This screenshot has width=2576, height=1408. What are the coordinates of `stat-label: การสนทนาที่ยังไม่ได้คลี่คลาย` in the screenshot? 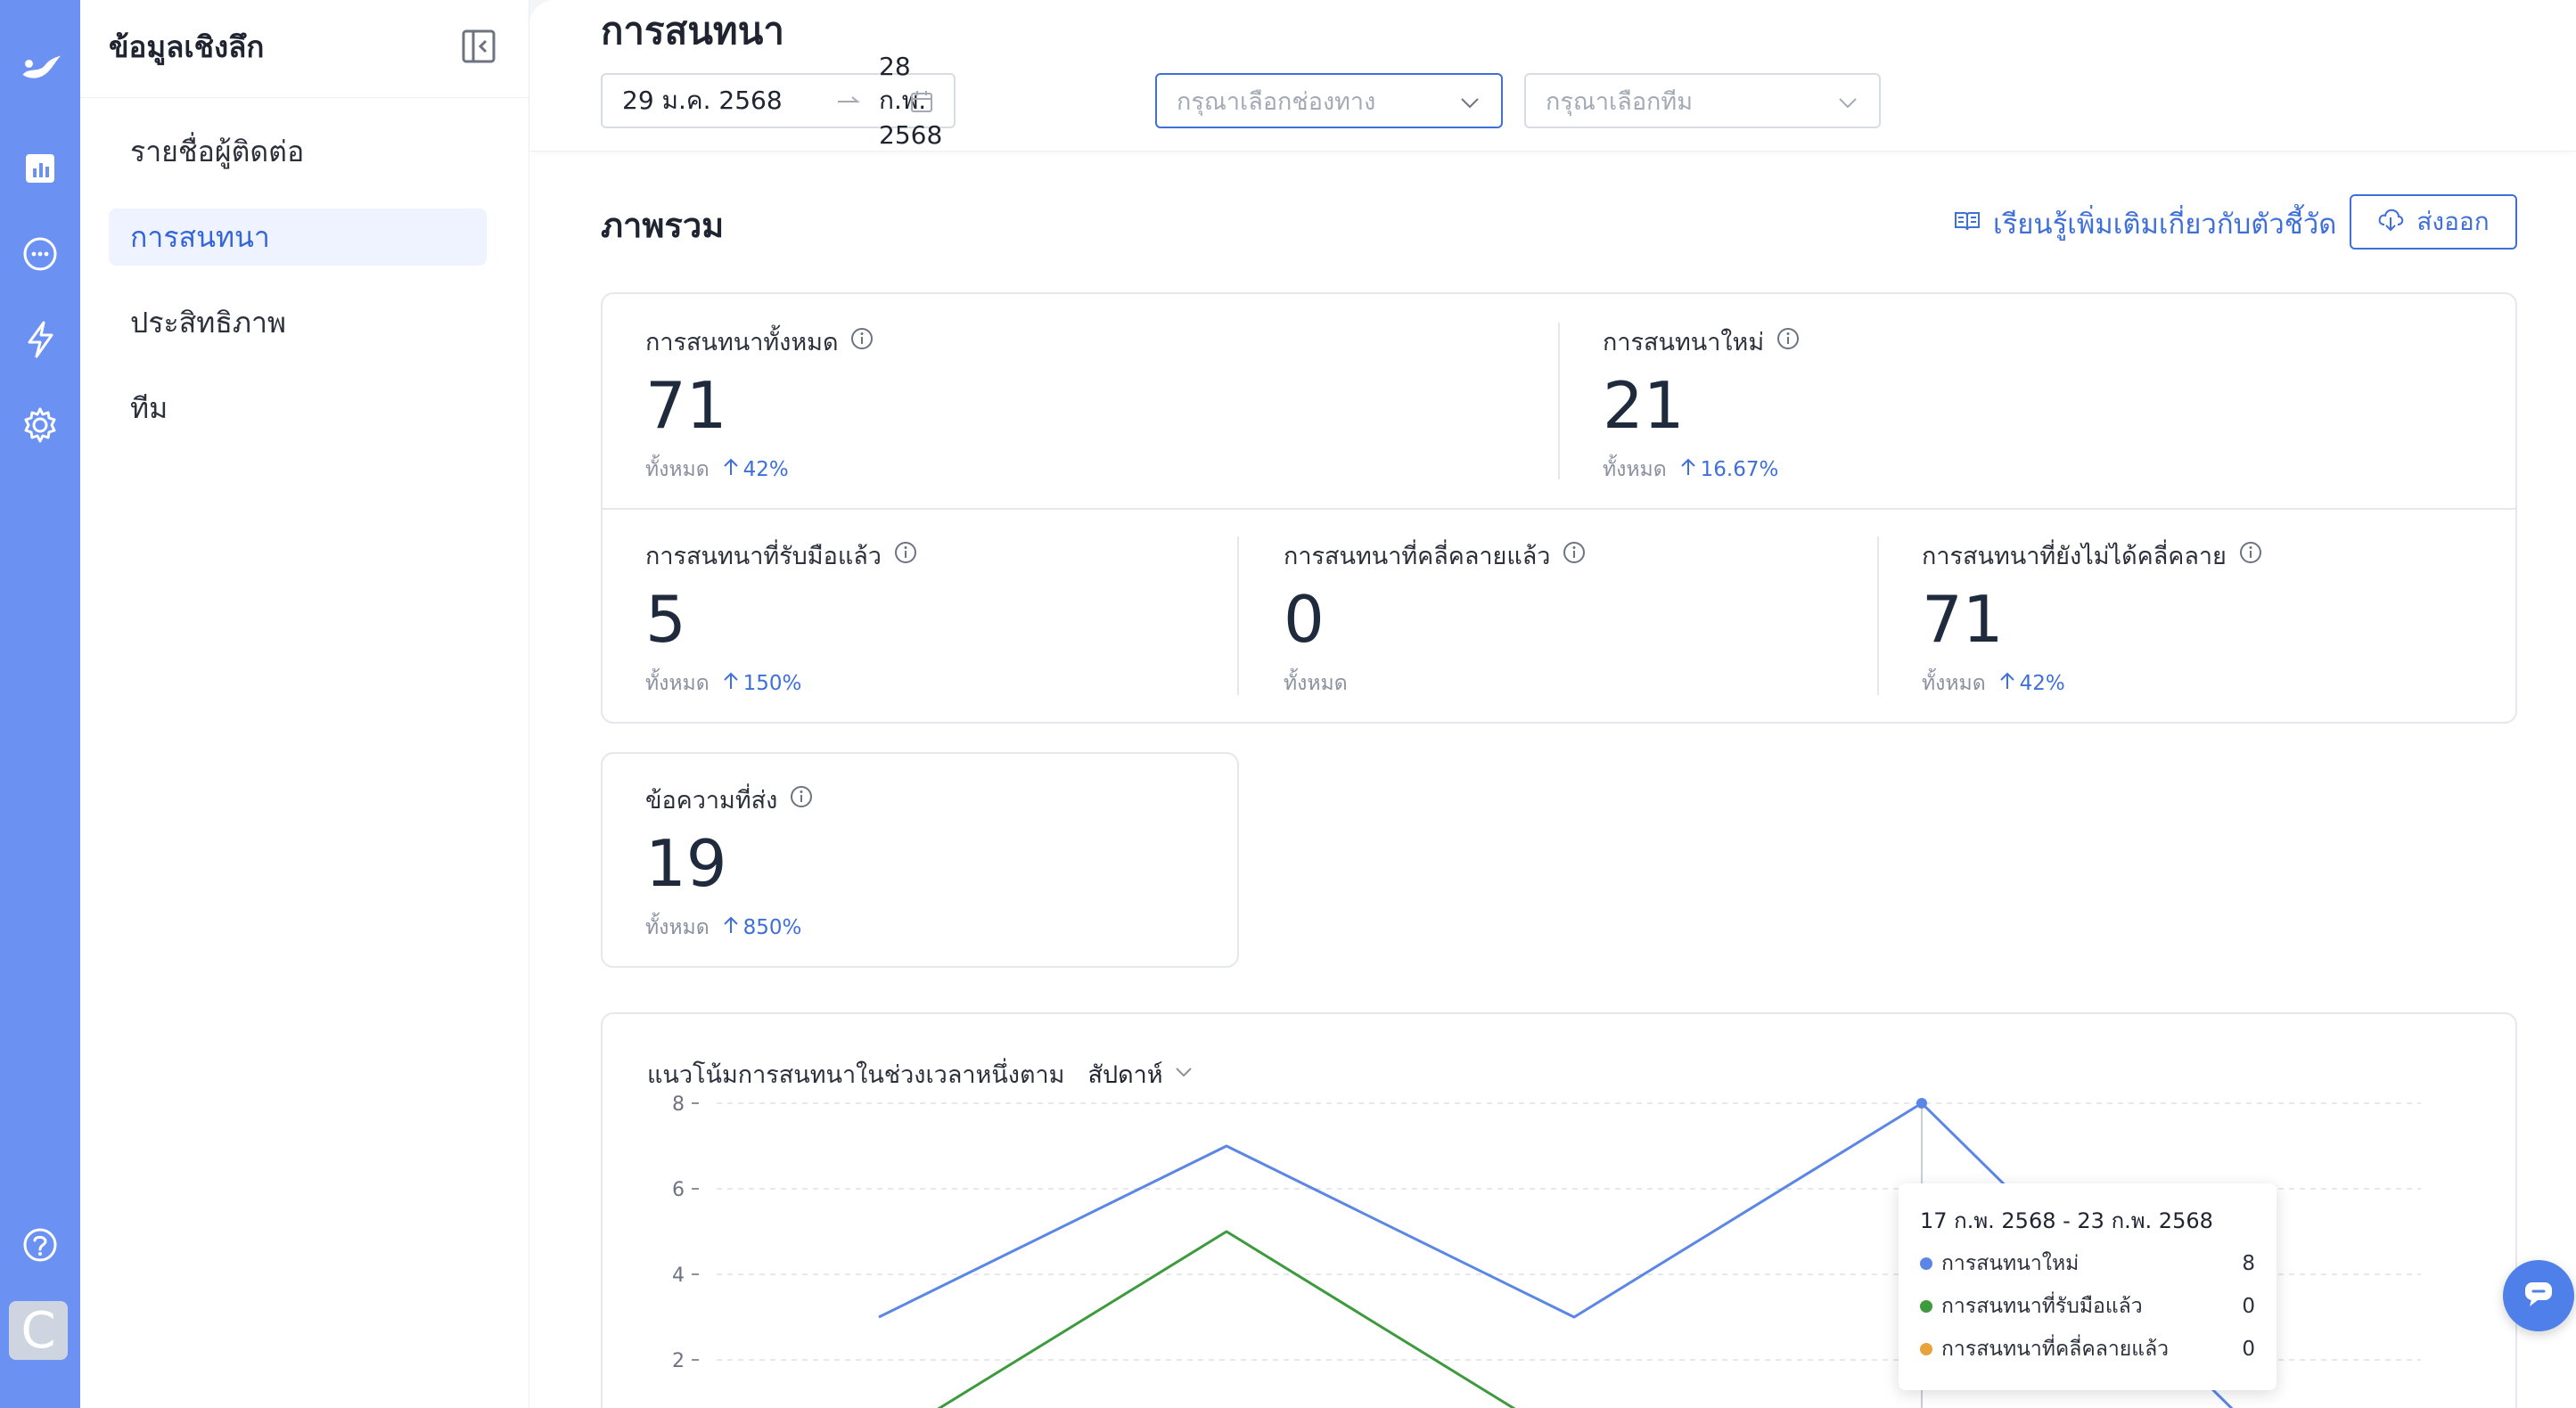 It's located at (2074, 556).